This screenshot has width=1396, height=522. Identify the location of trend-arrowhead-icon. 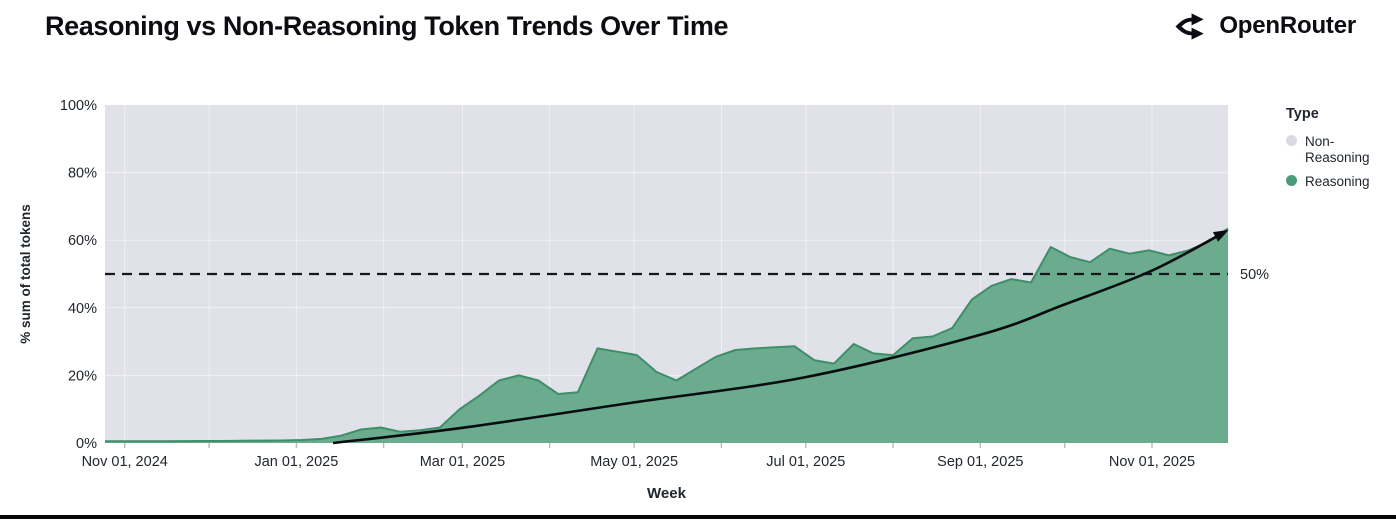
(1220, 235).